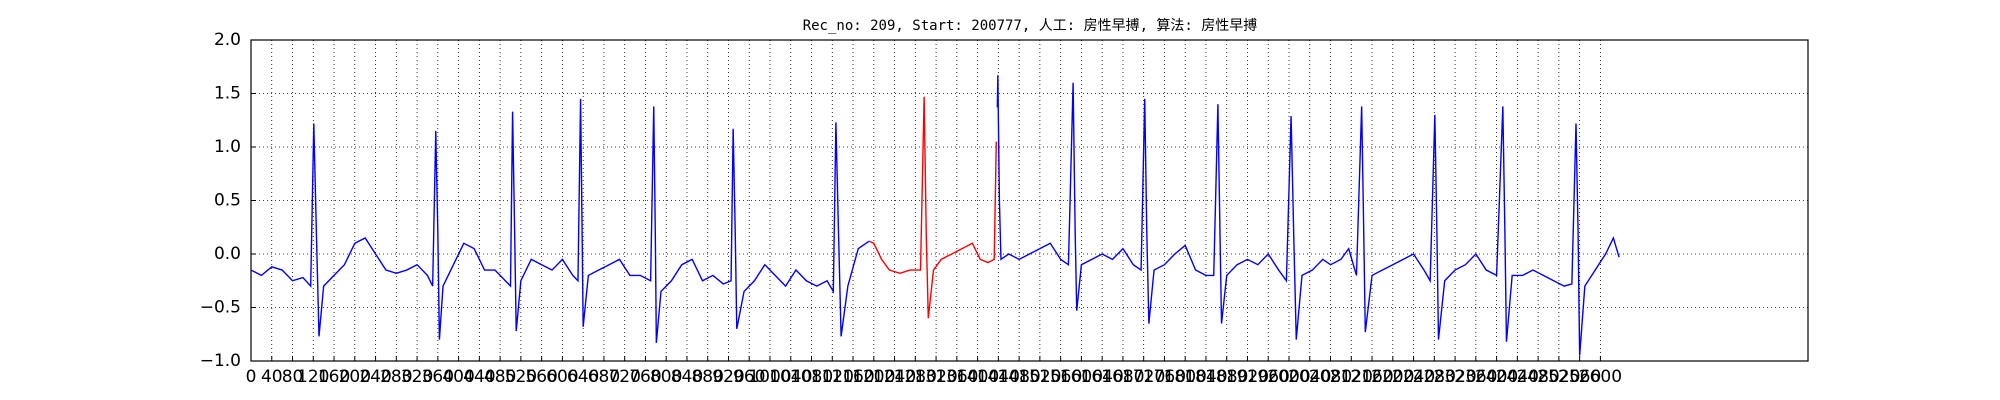 The image size is (2000, 400). What do you see at coordinates (1351, 377) in the screenshot?
I see `x-tick-label: 2120` at bounding box center [1351, 377].